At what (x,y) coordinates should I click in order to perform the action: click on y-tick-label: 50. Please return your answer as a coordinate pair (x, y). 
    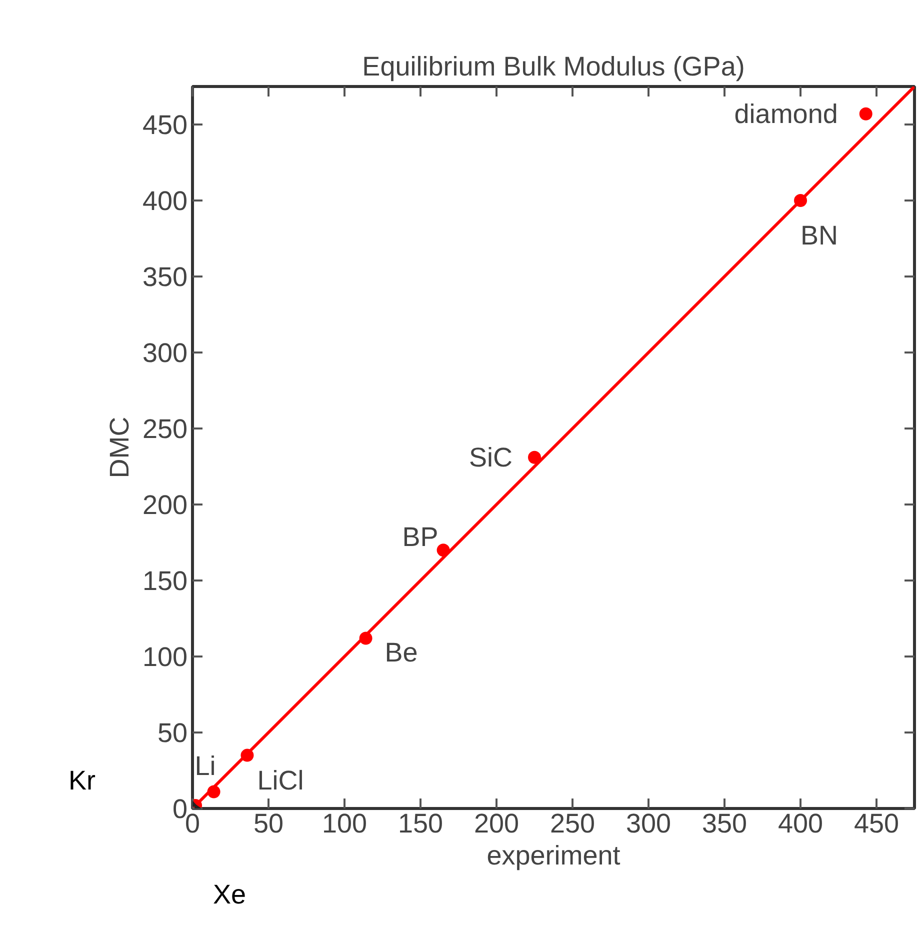
    Looking at the image, I should click on (172, 733).